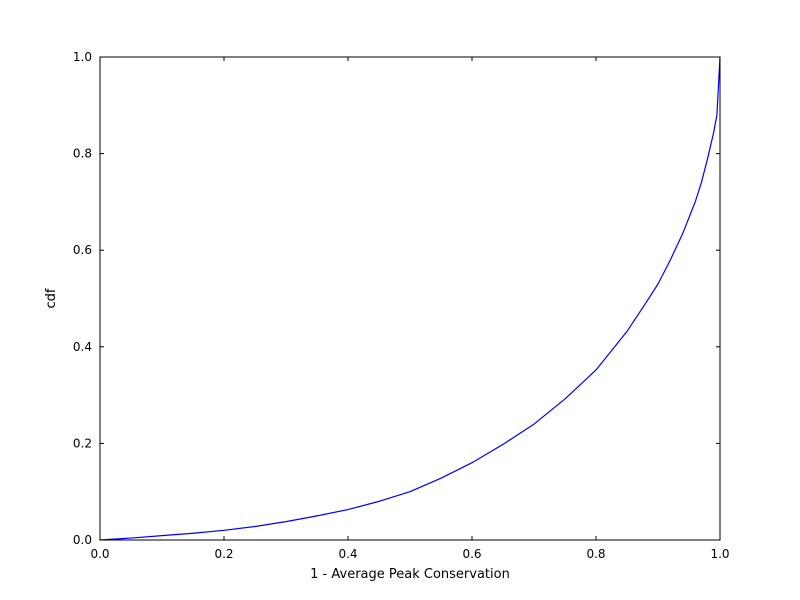  Describe the element at coordinates (82, 347) in the screenshot. I see `y-tick-label: 0.4` at that location.